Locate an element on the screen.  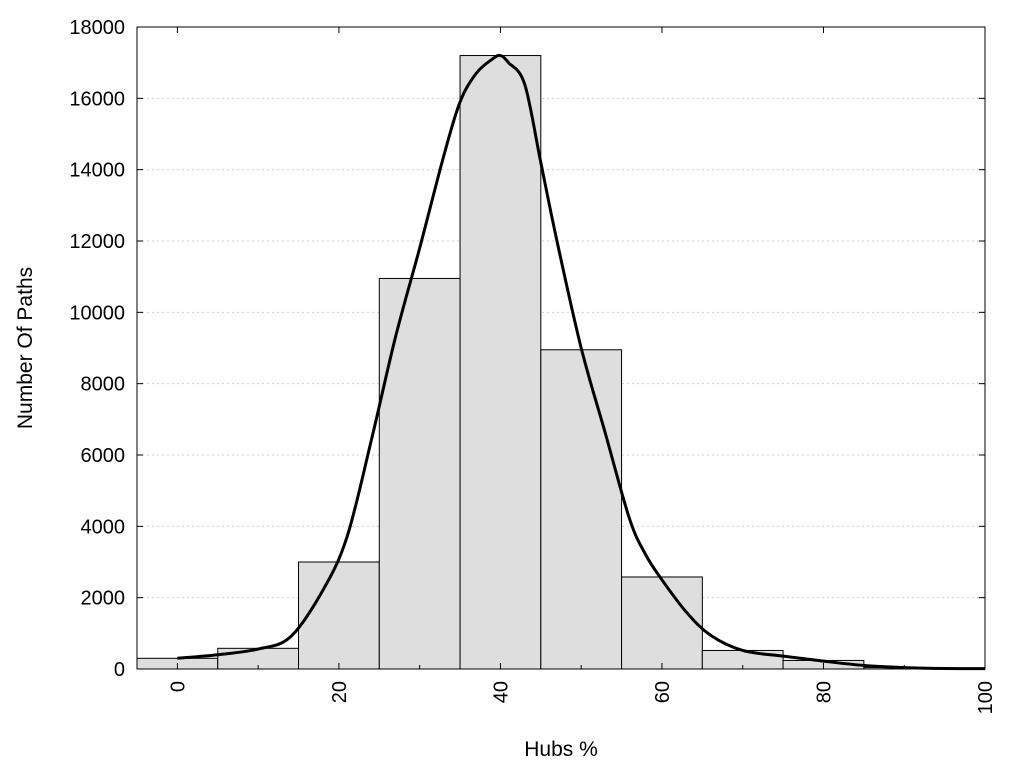
y-tick-label-0: 0 is located at coordinates (119, 670).